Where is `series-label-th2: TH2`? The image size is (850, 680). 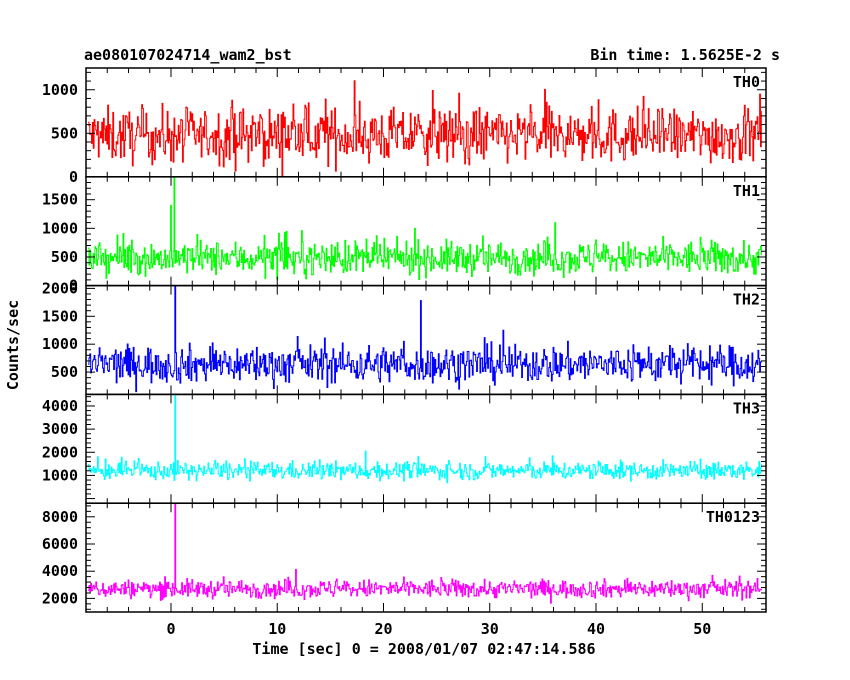 series-label-th2: TH2 is located at coordinates (746, 300).